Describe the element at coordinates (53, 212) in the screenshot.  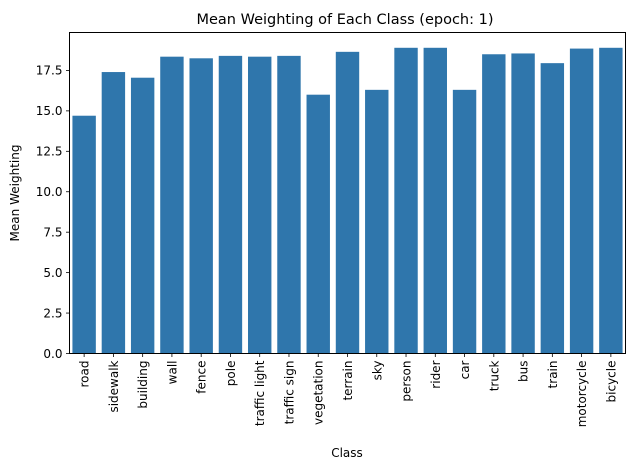
I see `y-axis-ticks: 0.0 2.5 5.0 7.5 10.0 12.5 15.0 17.5` at that location.